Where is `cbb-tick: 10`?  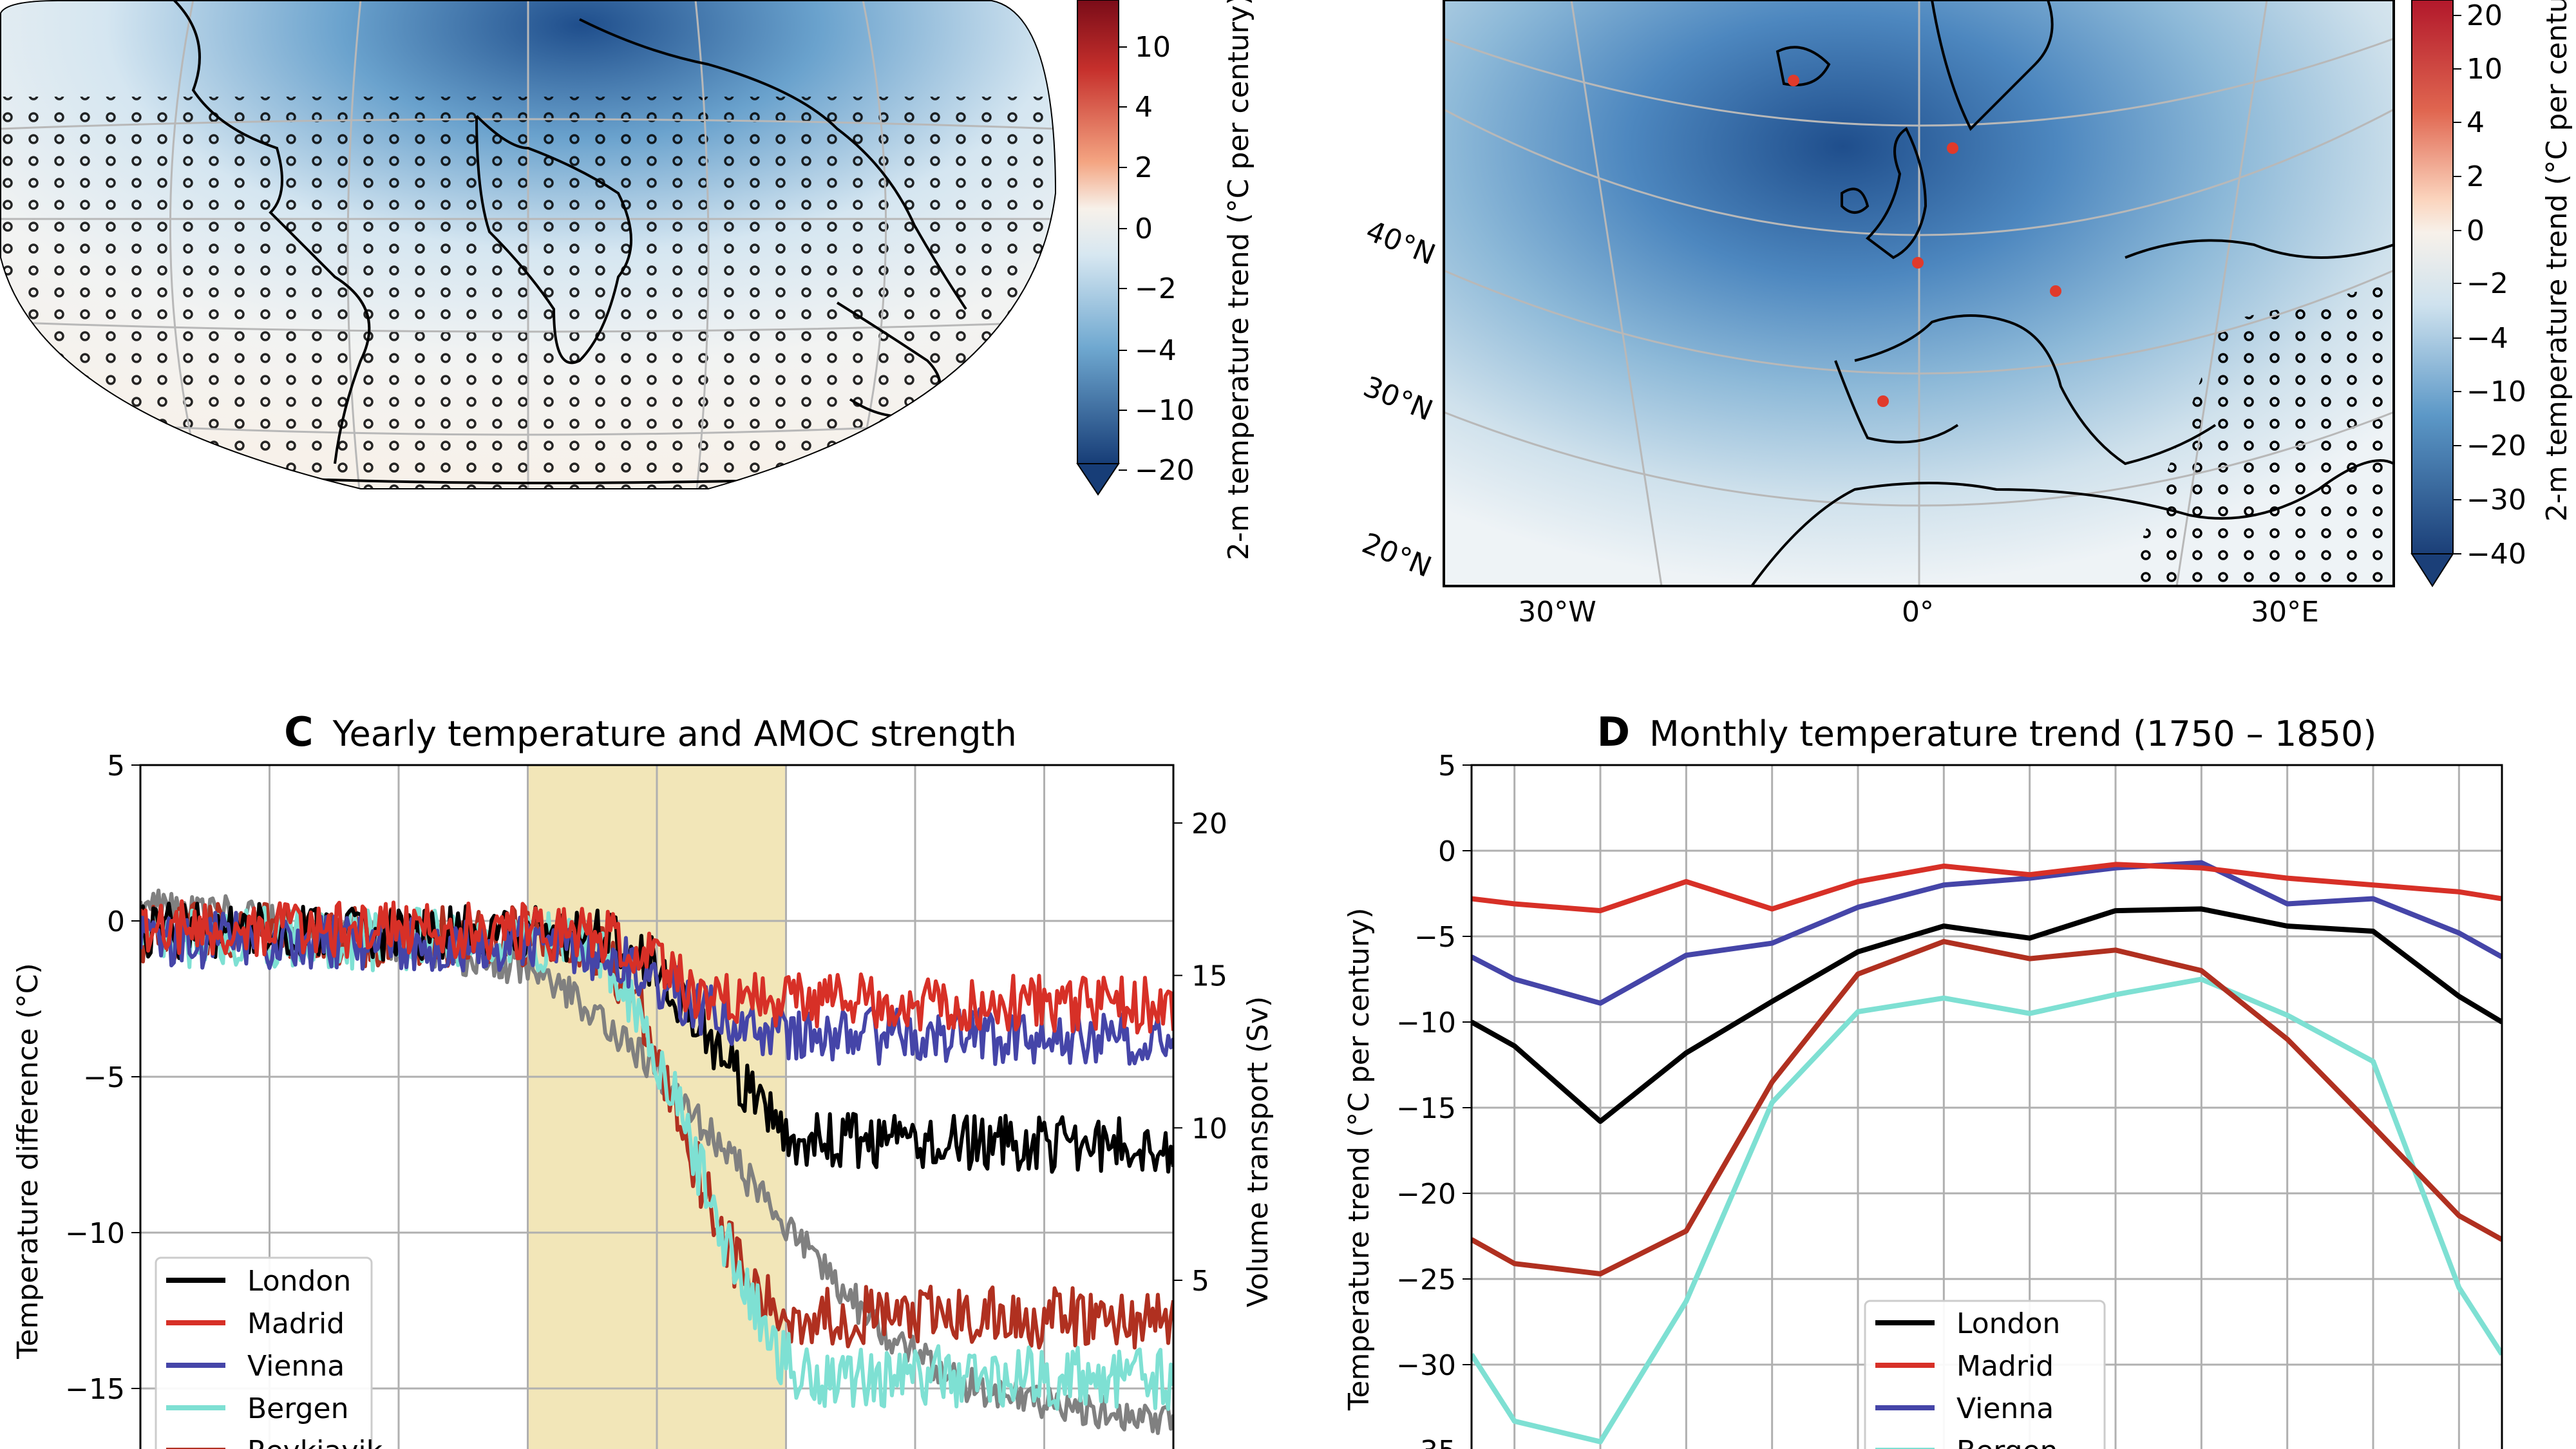 cbb-tick: 10 is located at coordinates (2478, 69).